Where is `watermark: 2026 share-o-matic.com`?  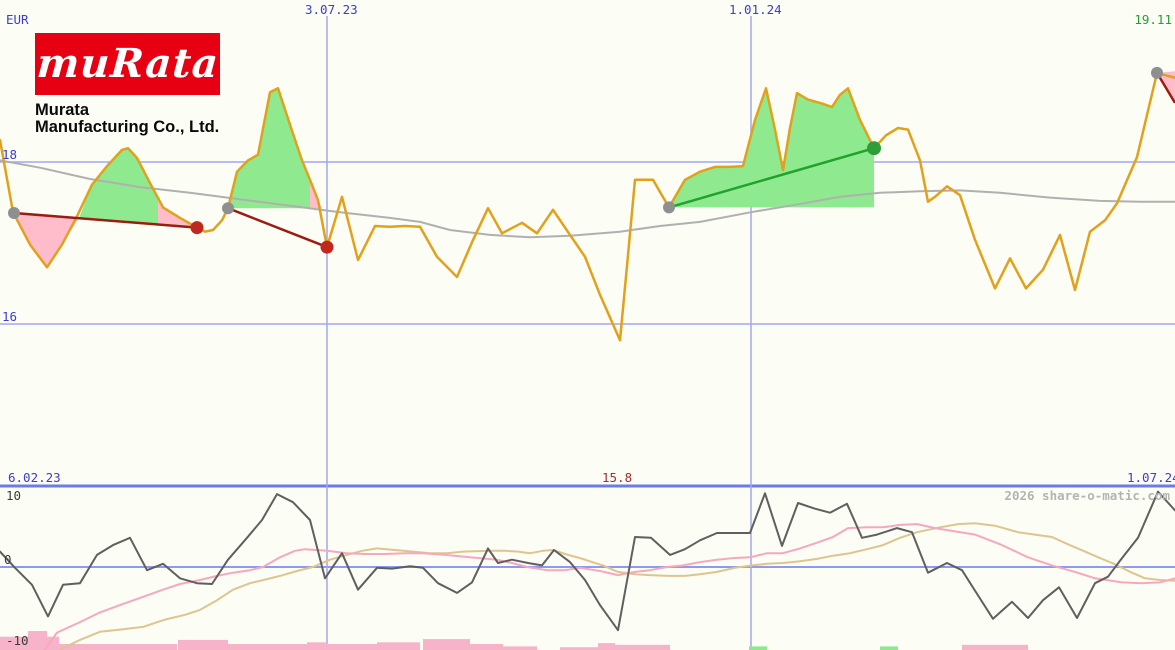 watermark: 2026 share-o-matic.com is located at coordinates (1087, 495).